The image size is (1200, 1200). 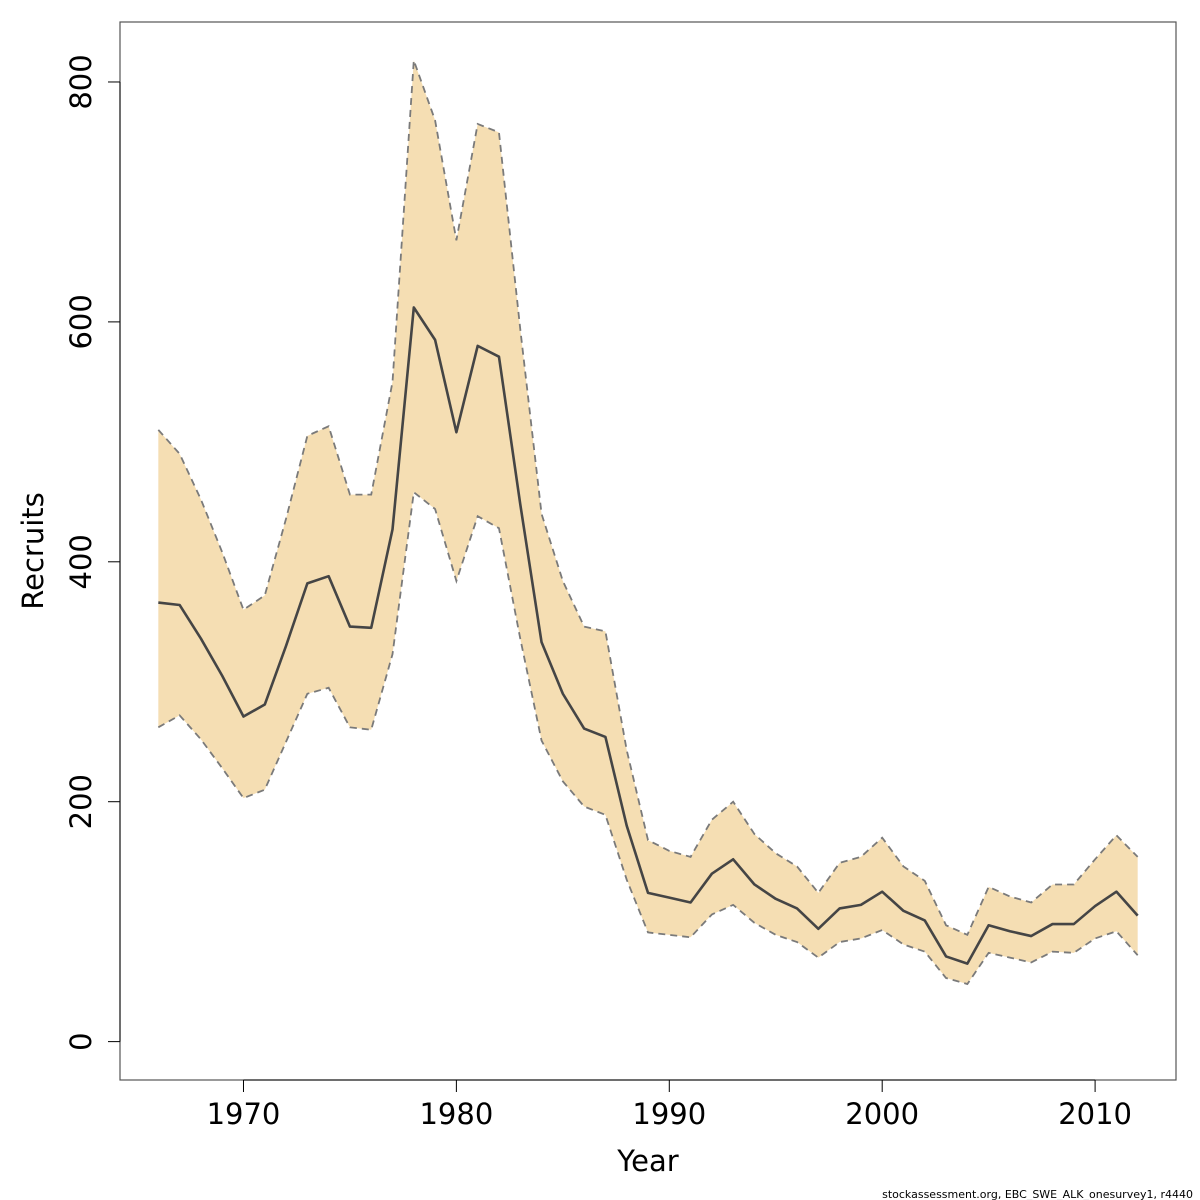 I want to click on x-axis-label: Year, so click(x=647, y=1161).